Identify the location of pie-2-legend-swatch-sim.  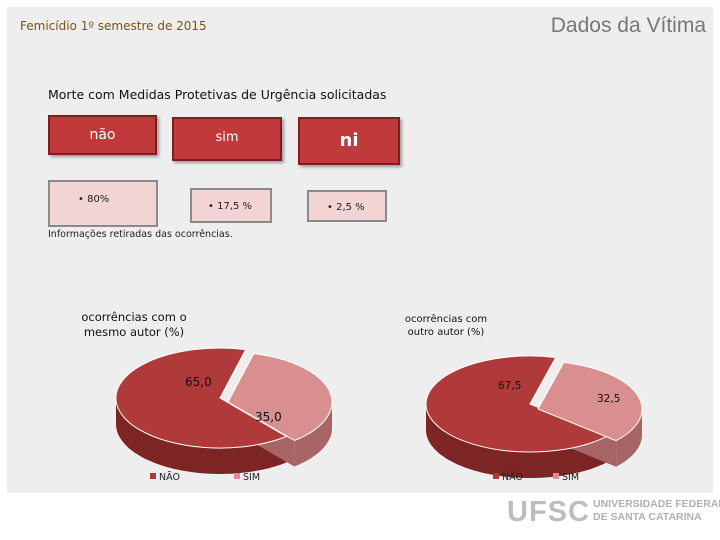
(556, 476).